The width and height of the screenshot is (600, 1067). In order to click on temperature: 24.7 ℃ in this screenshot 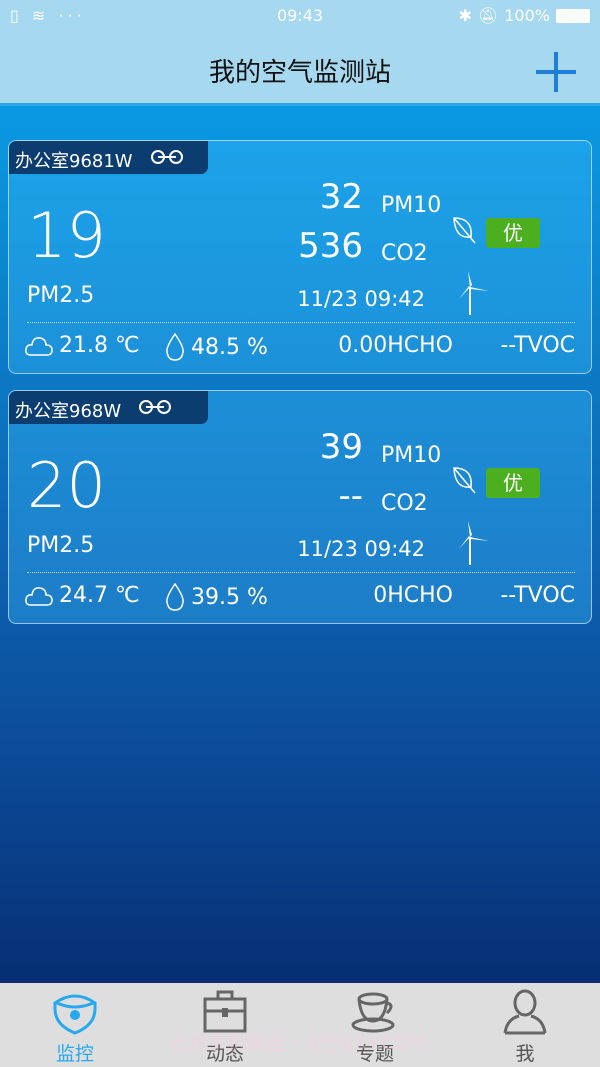, I will do `click(82, 595)`.